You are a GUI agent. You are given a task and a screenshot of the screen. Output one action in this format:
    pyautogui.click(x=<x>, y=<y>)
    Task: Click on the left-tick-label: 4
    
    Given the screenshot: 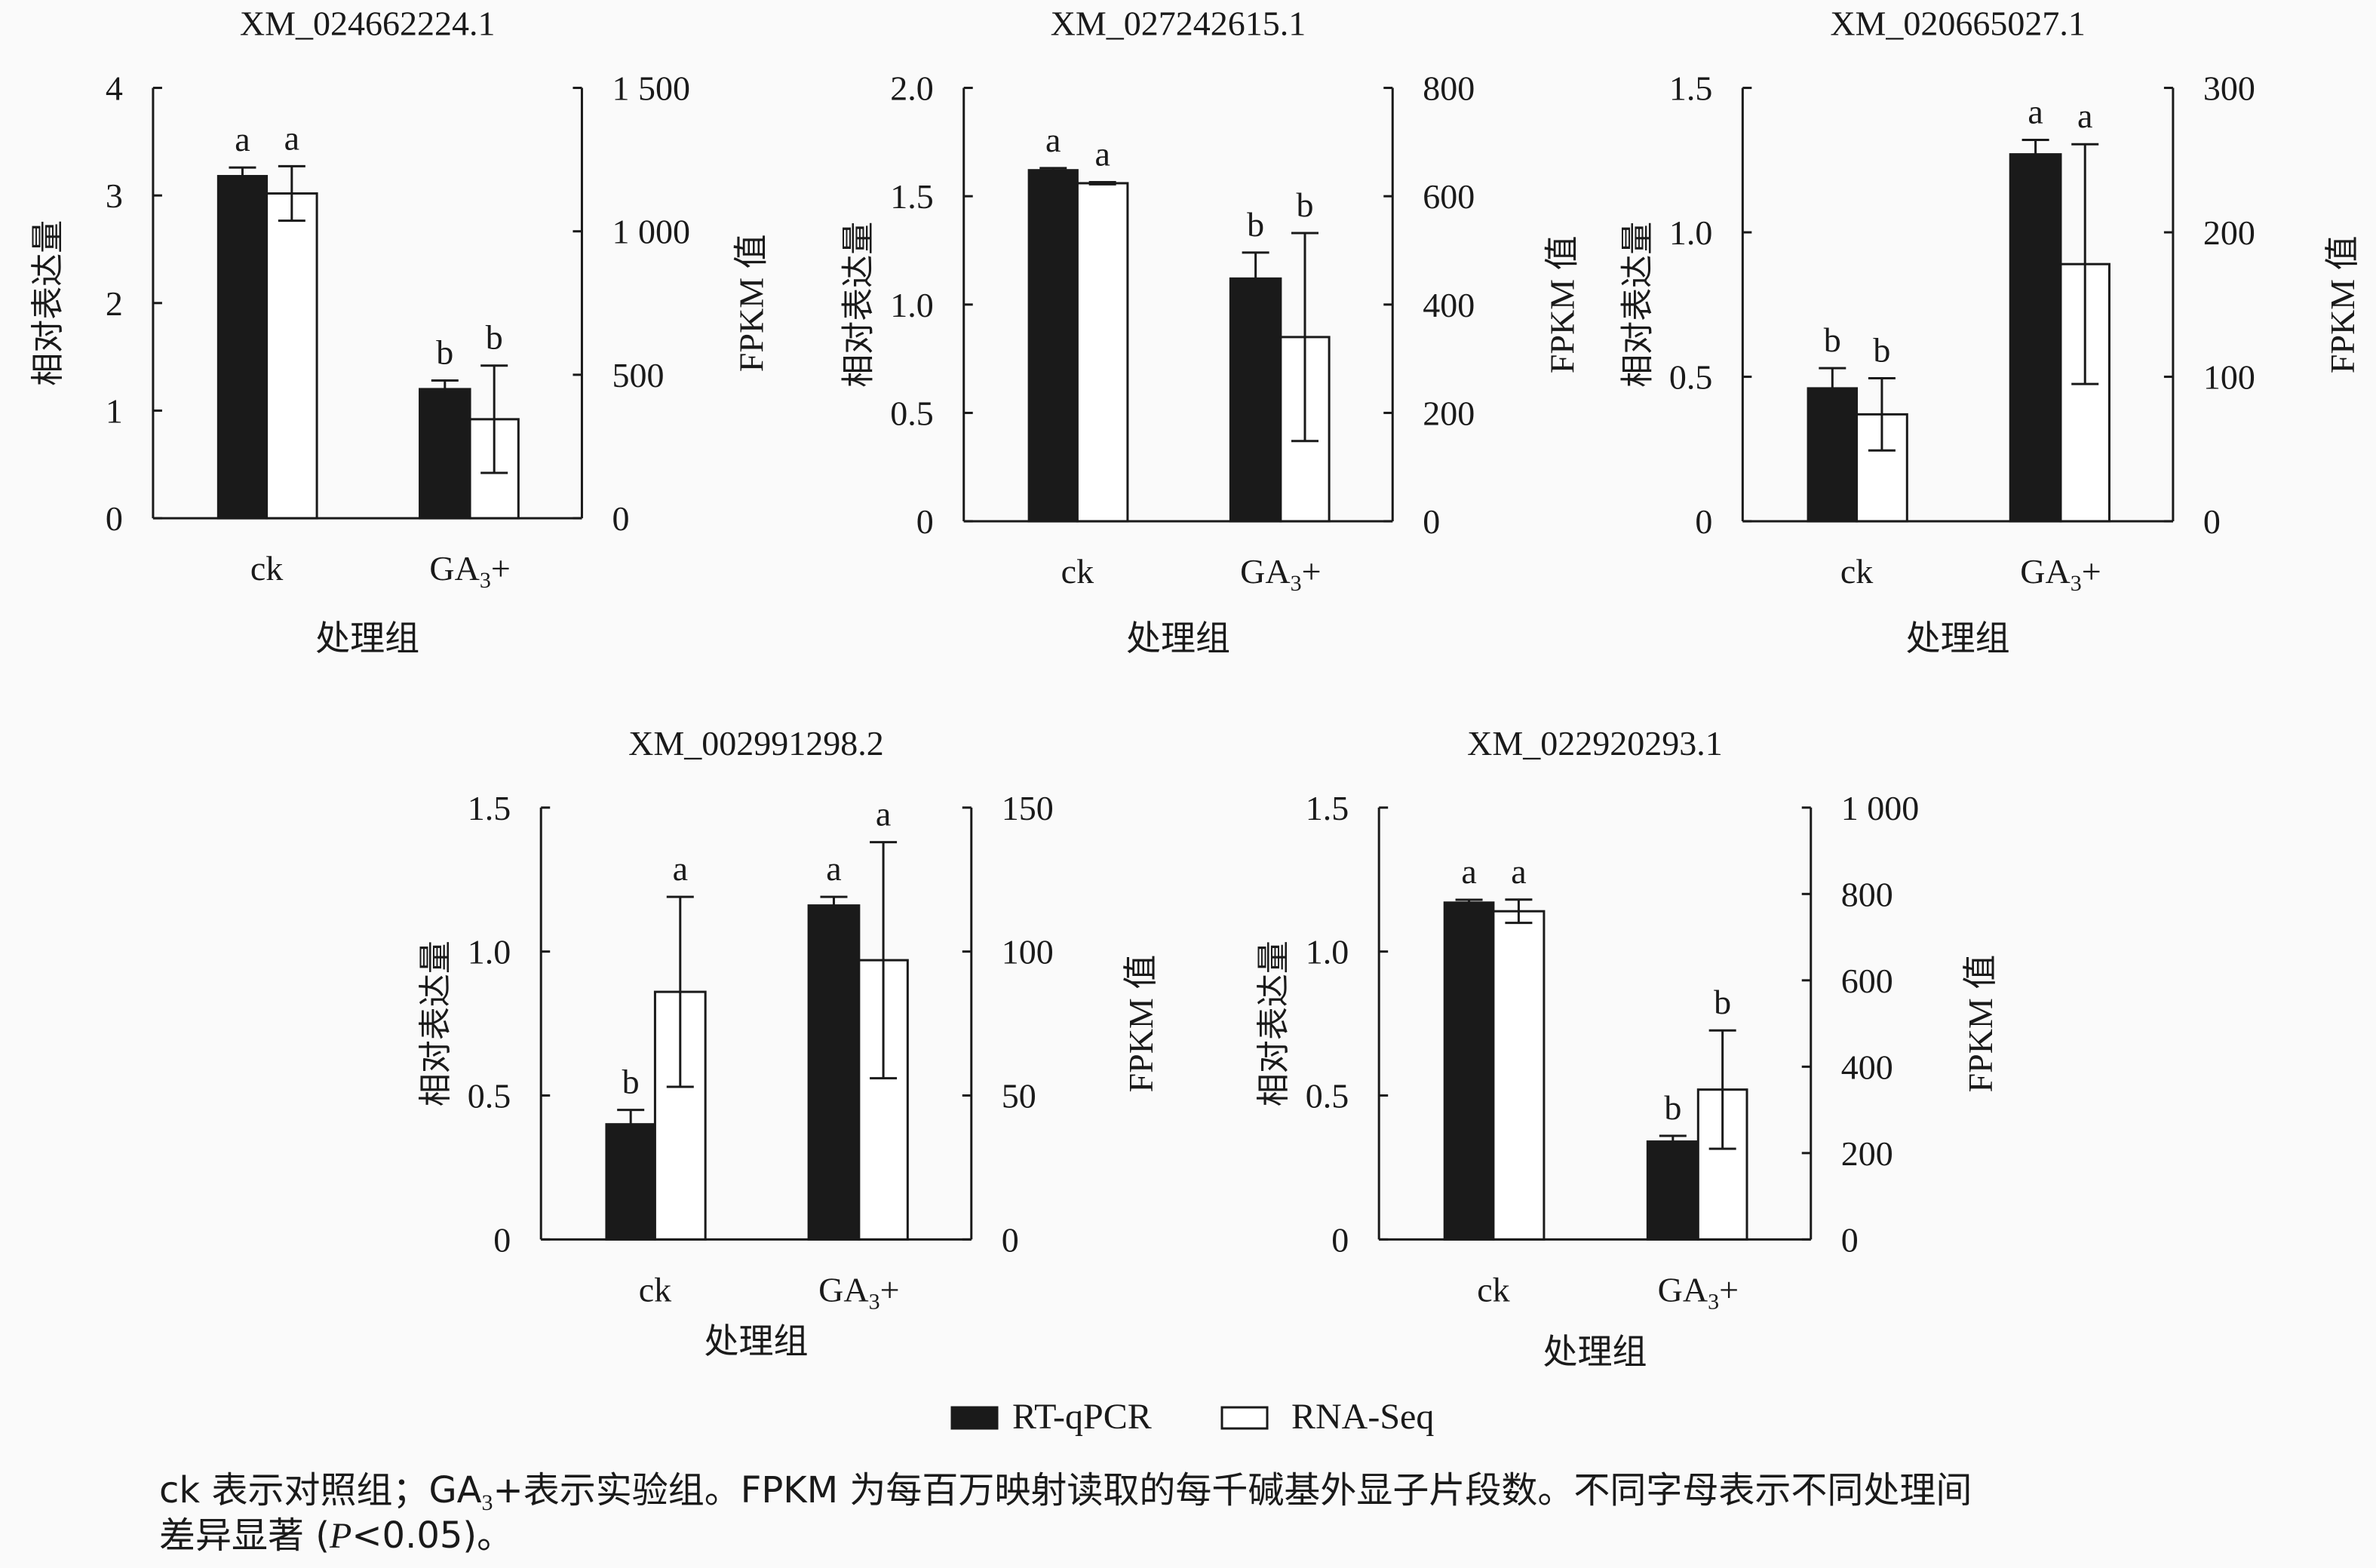 What is the action you would take?
    pyautogui.click(x=114, y=88)
    